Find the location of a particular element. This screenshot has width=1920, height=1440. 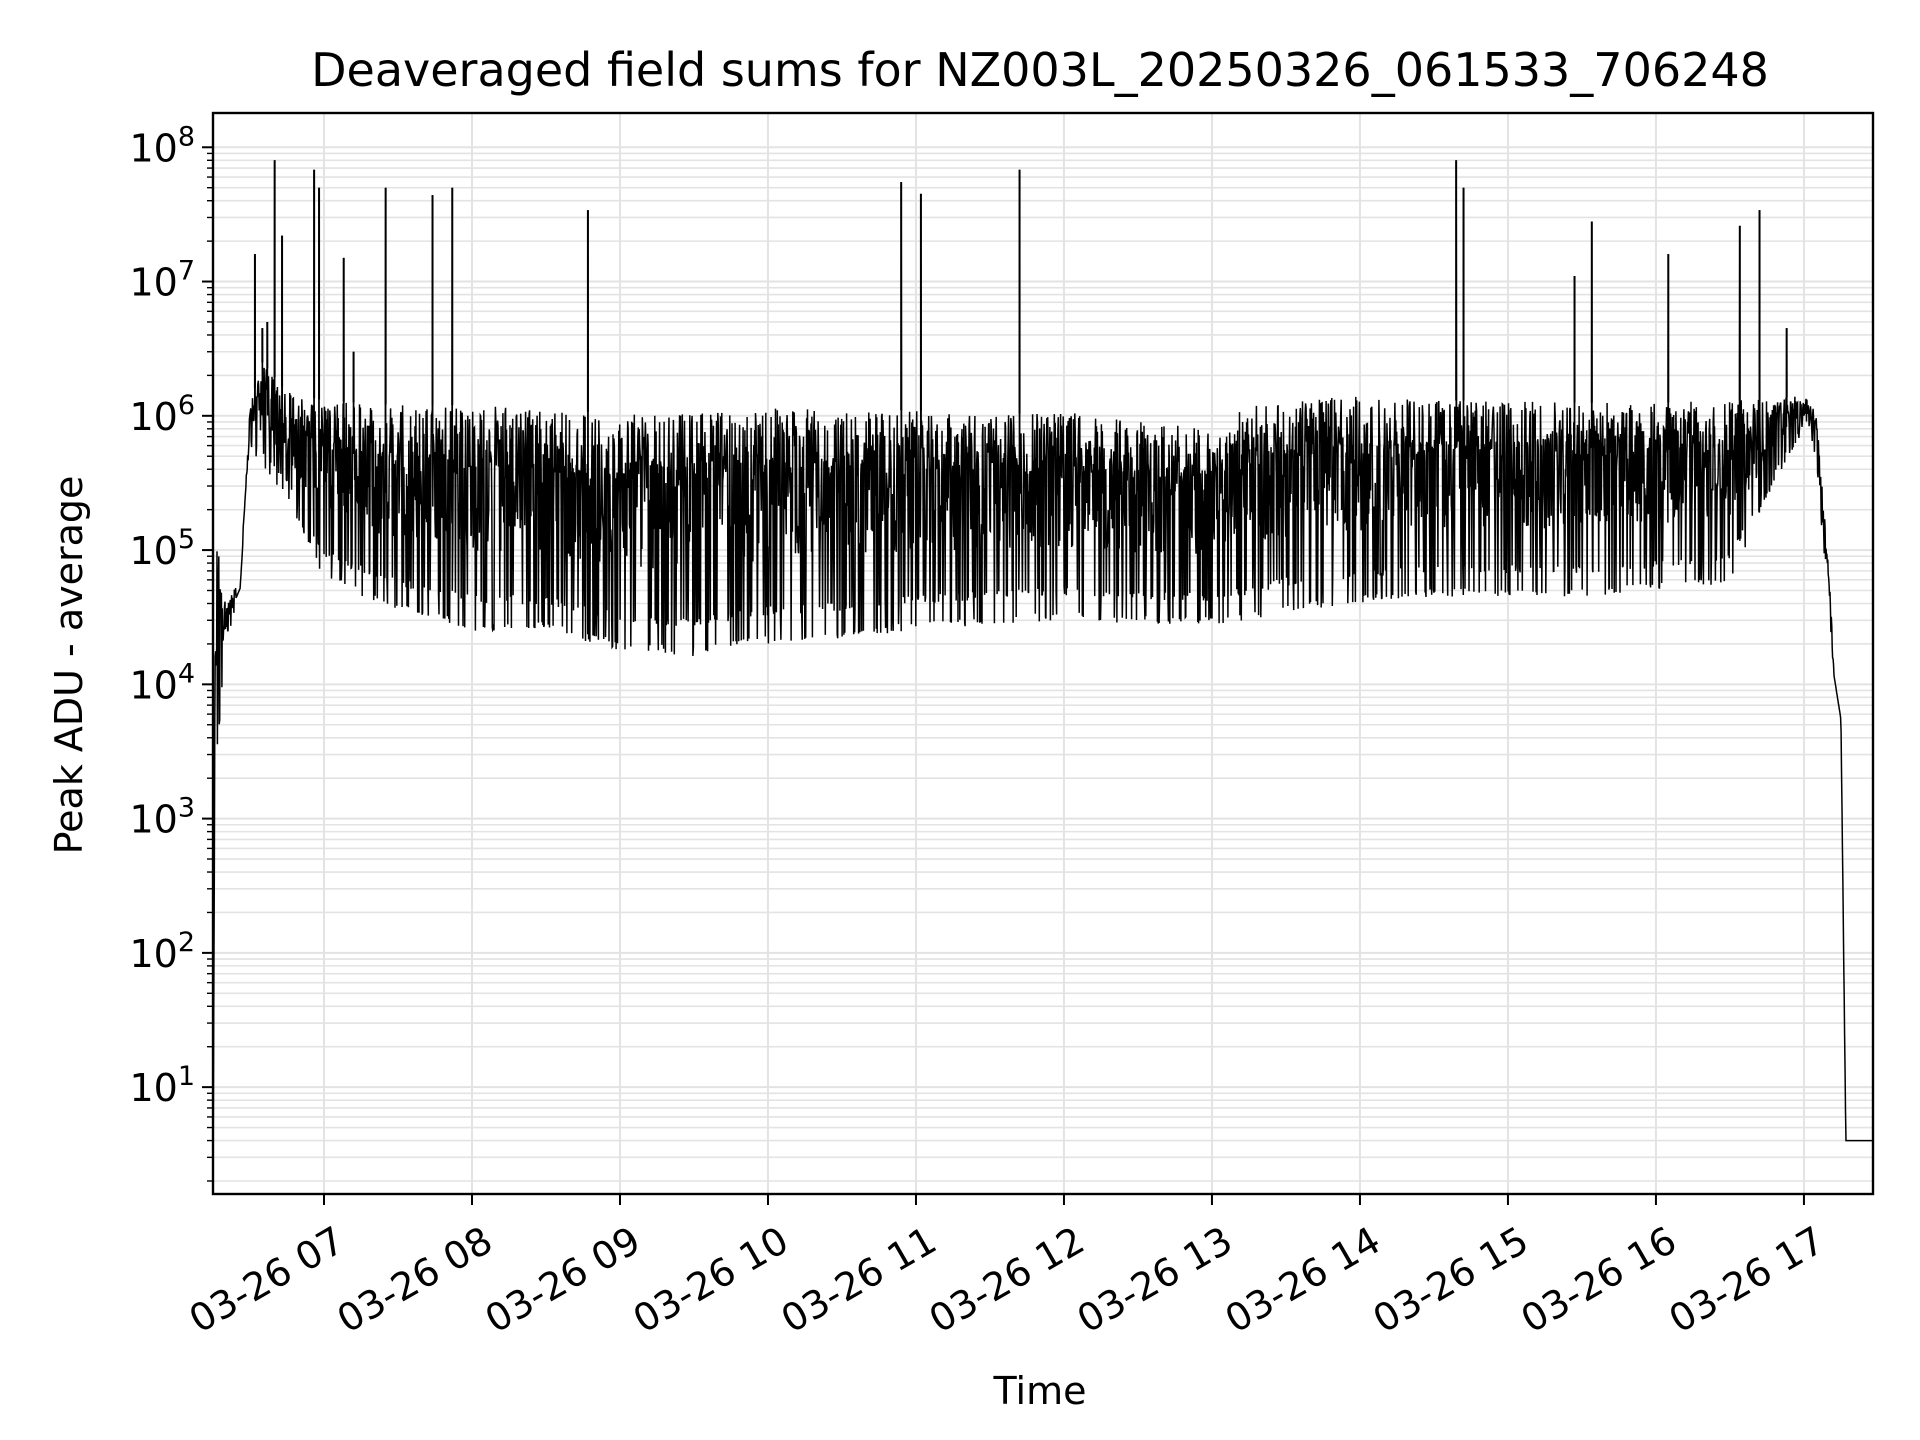

y-tick-exponent: 5 is located at coordinates (186, 539).